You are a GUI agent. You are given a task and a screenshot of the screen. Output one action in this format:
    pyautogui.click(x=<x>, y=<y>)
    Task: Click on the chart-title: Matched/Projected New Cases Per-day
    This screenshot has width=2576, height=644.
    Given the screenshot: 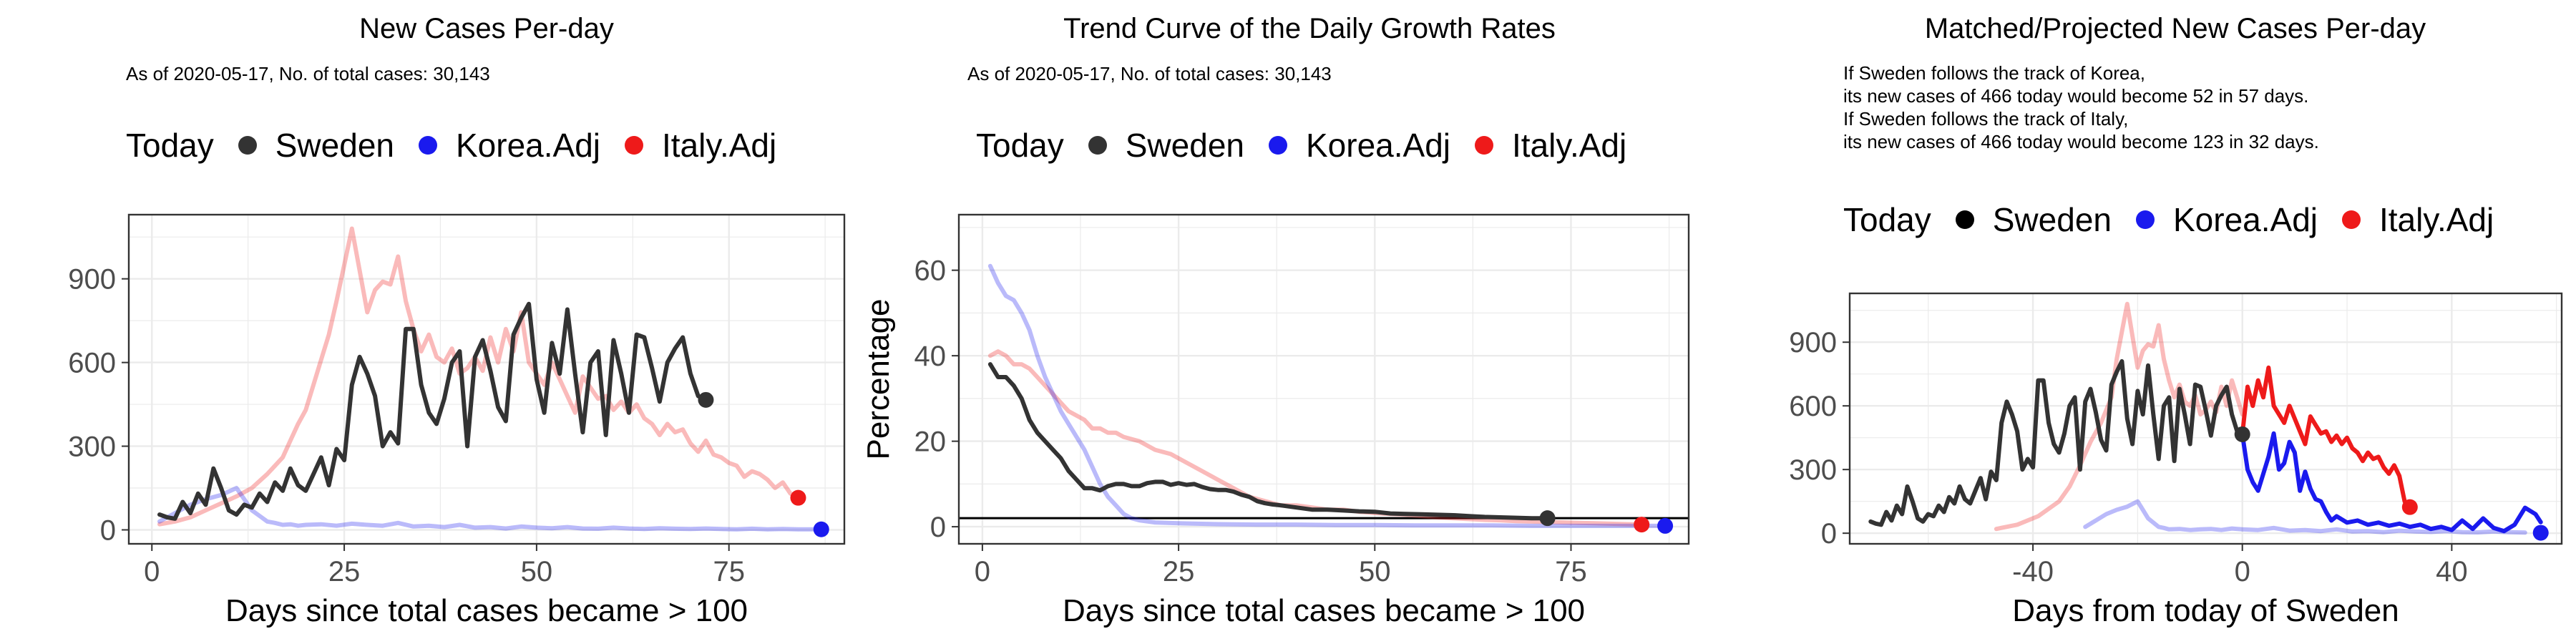 What is the action you would take?
    pyautogui.click(x=2175, y=28)
    